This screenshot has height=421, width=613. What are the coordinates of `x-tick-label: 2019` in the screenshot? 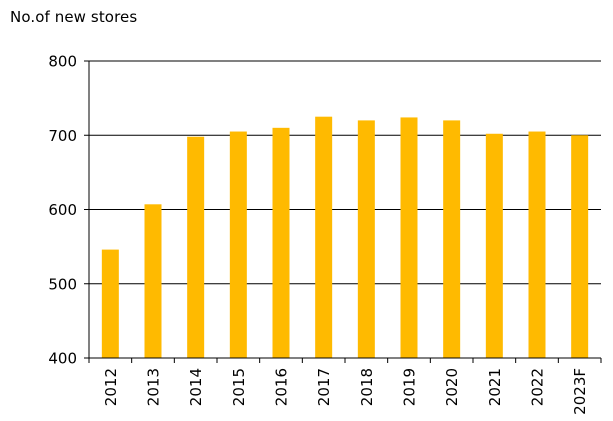 It's located at (410, 387).